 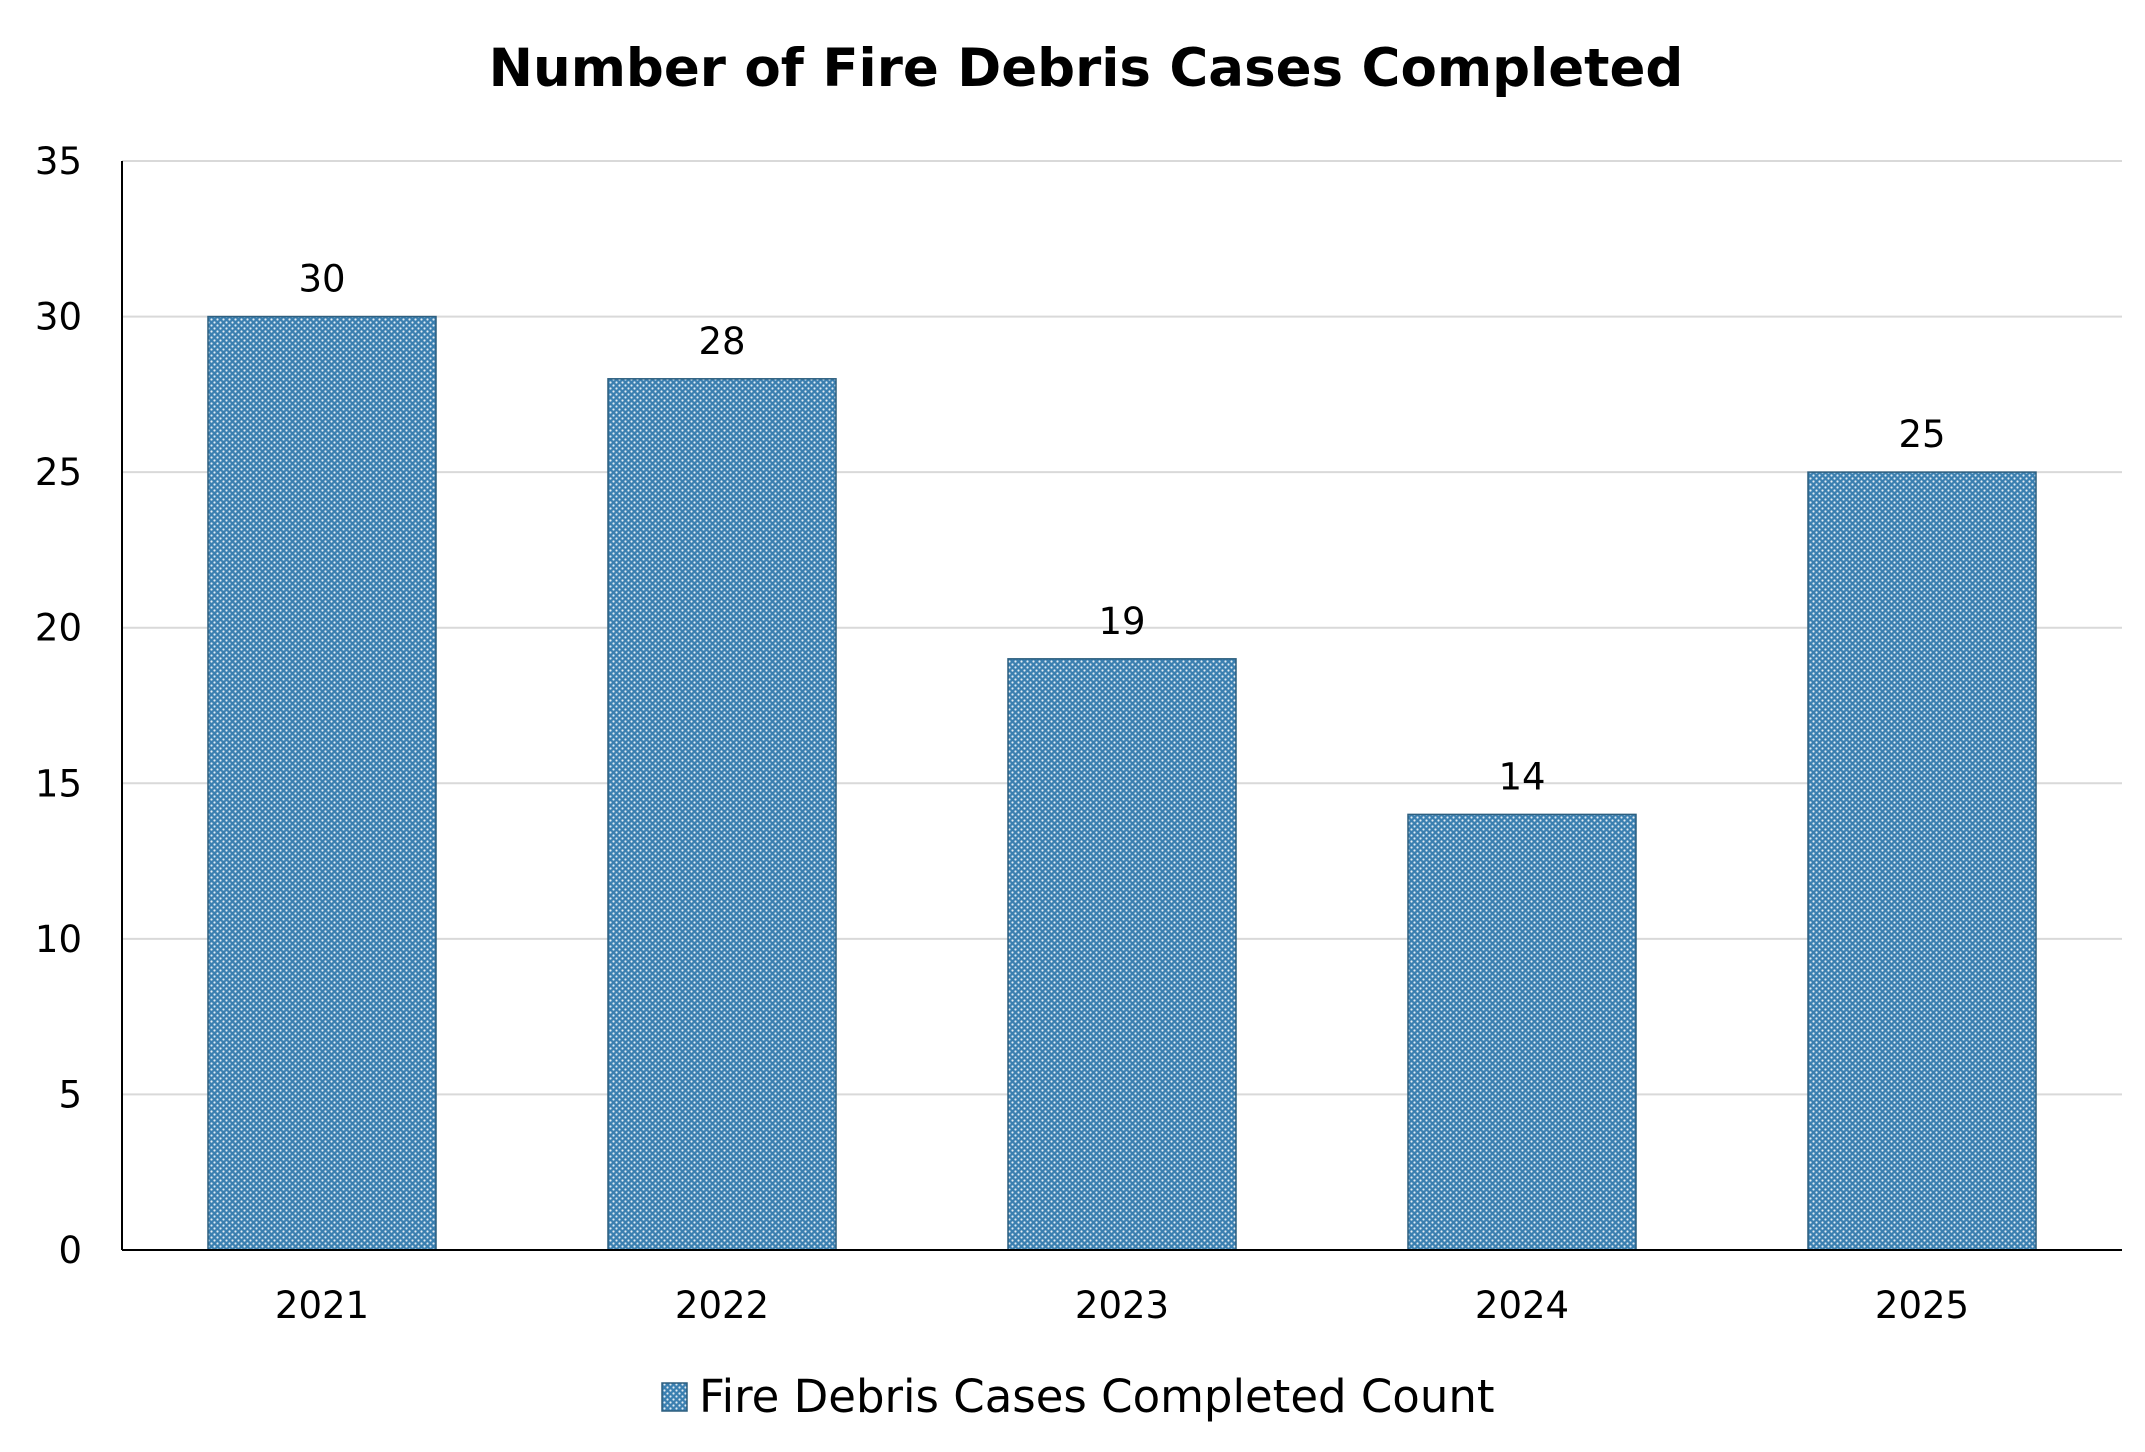 I want to click on y-tick-label: 10, so click(x=58, y=939).